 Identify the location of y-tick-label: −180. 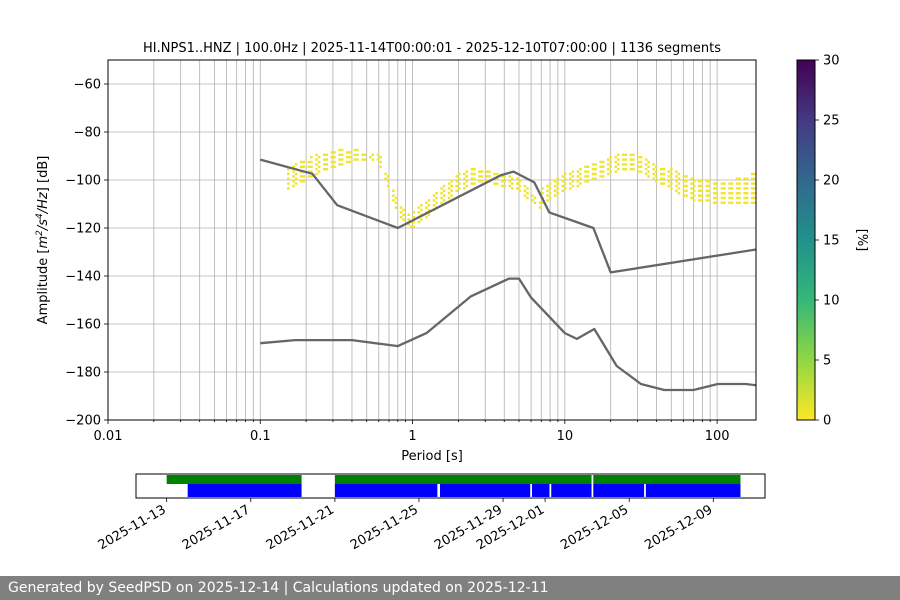
(83, 373).